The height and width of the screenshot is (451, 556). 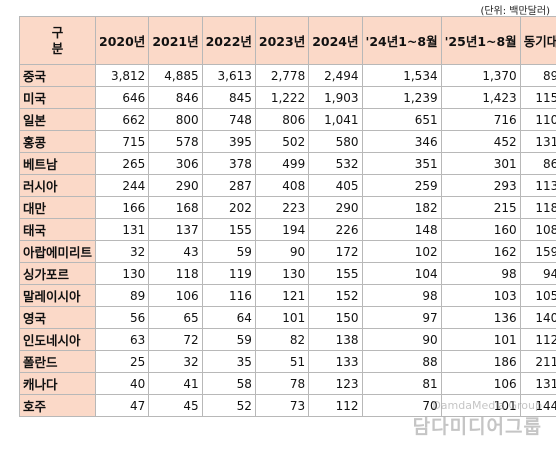 What do you see at coordinates (480, 75) in the screenshot?
I see `value-cell: 1,370` at bounding box center [480, 75].